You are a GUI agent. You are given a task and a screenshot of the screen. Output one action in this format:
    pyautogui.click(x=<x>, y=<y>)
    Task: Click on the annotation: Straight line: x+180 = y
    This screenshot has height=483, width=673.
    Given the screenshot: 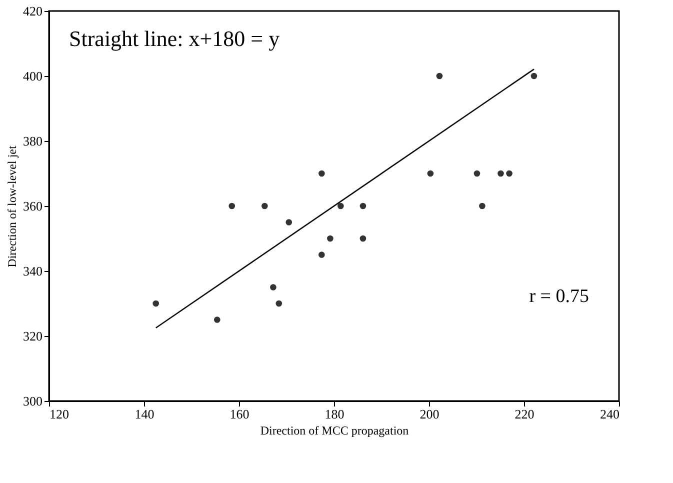 What is the action you would take?
    pyautogui.click(x=174, y=38)
    